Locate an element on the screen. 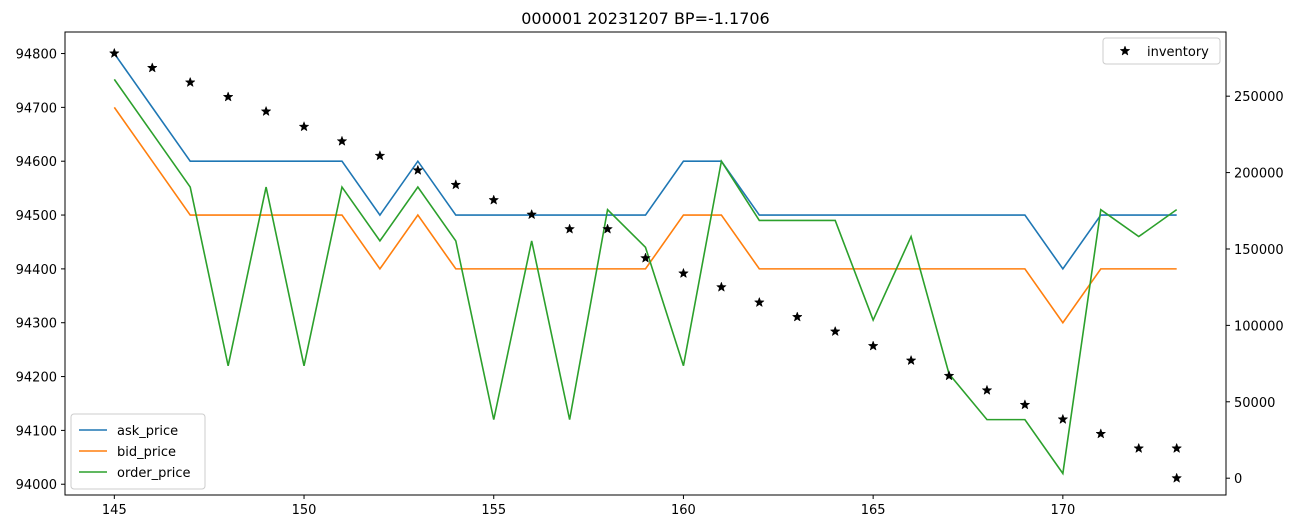 Image resolution: width=1298 pixels, height=528 pixels. x-tick-label: 150 is located at coordinates (304, 510).